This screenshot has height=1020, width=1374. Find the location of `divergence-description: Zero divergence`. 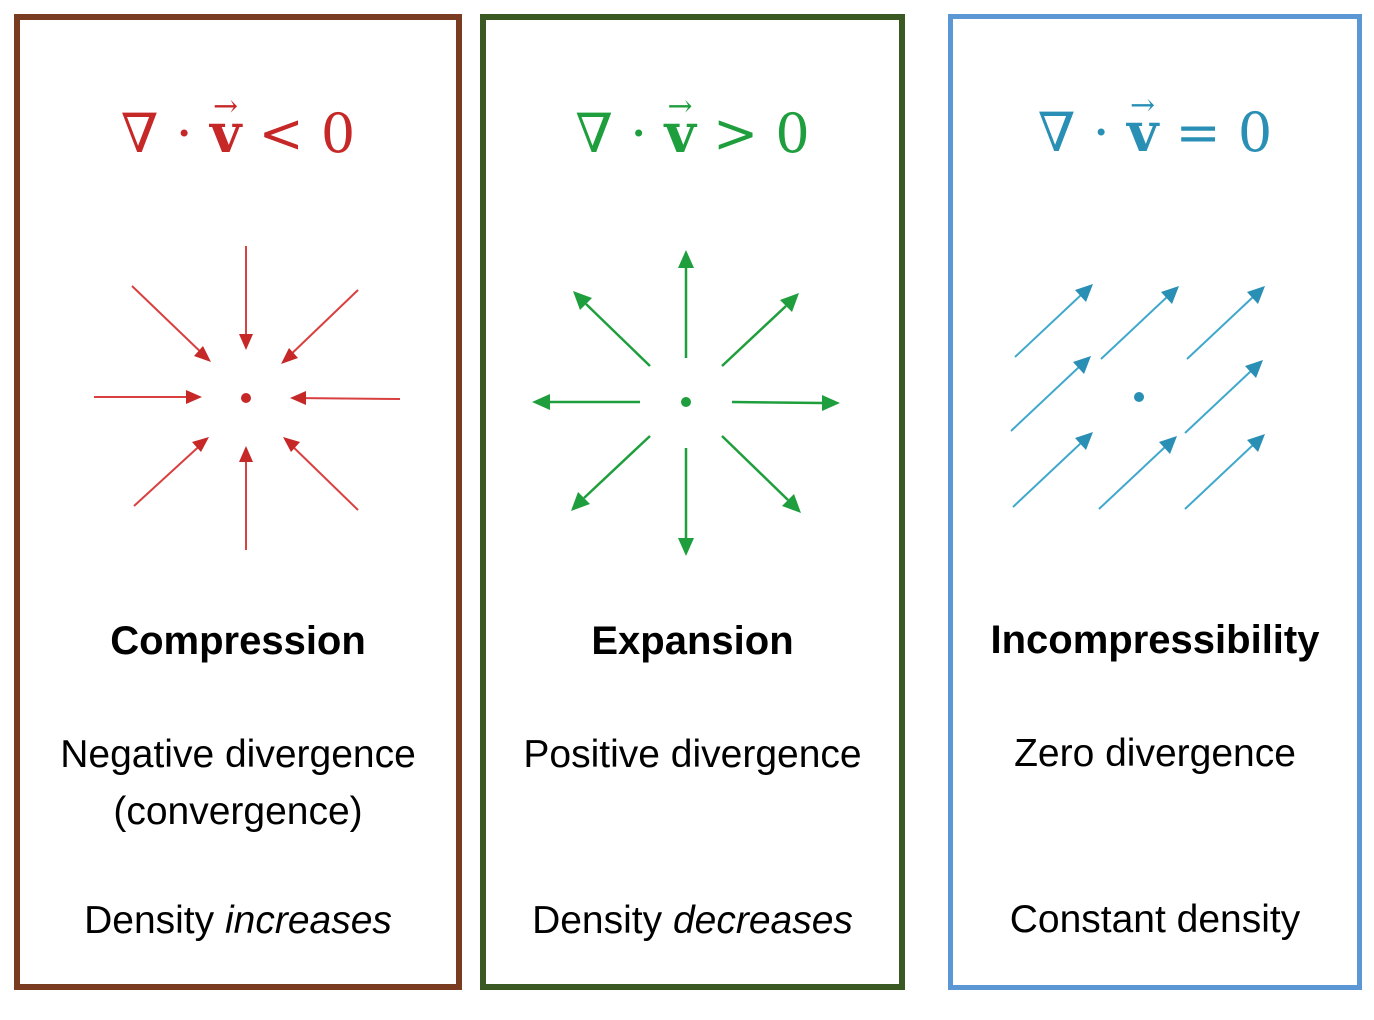

divergence-description: Zero divergence is located at coordinates (1155, 753).